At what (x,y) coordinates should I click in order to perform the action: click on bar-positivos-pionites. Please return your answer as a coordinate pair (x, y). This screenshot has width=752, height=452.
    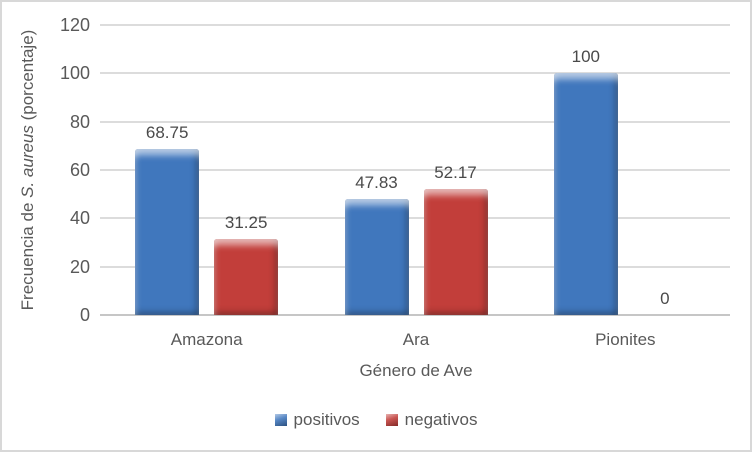
    Looking at the image, I should click on (585, 194).